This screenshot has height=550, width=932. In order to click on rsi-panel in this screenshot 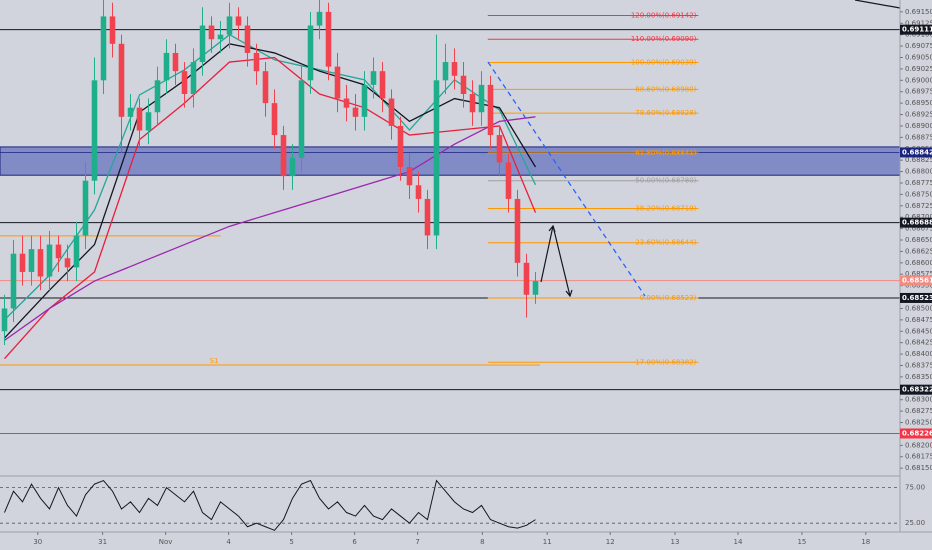, I will do `click(466, 503)`.